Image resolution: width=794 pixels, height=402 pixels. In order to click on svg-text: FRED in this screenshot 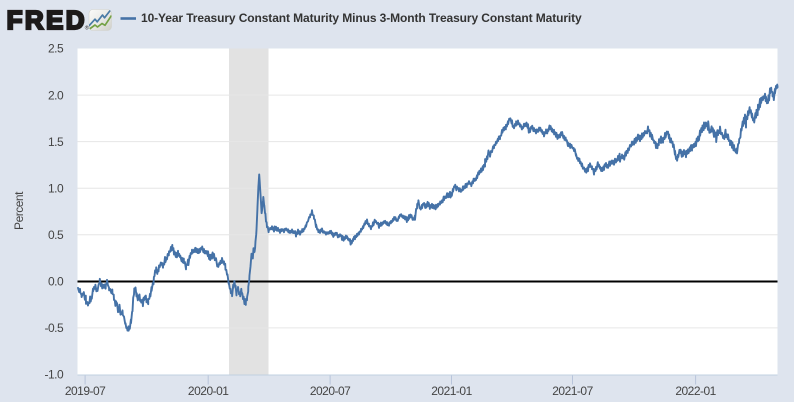, I will do `click(47, 20)`.